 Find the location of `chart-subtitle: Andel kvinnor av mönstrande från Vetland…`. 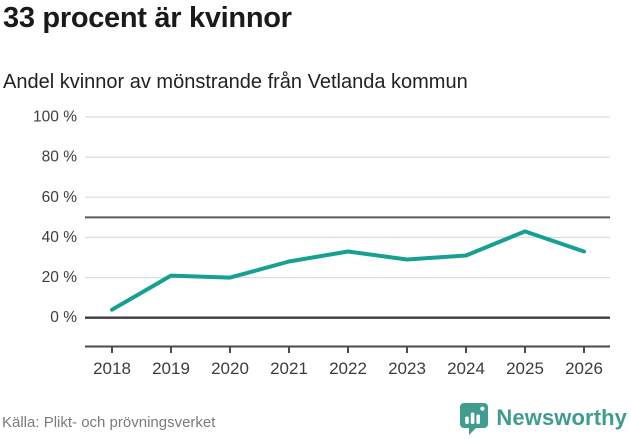

chart-subtitle: Andel kvinnor av mönstrande från Vetland… is located at coordinates (235, 82).